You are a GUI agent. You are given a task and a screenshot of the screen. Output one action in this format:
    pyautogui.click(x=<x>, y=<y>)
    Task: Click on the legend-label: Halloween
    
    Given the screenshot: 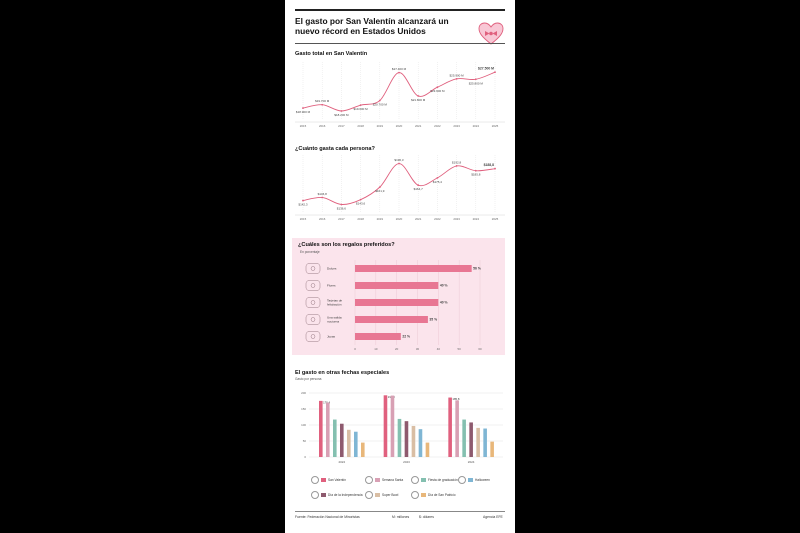 What is the action you would take?
    pyautogui.click(x=482, y=480)
    